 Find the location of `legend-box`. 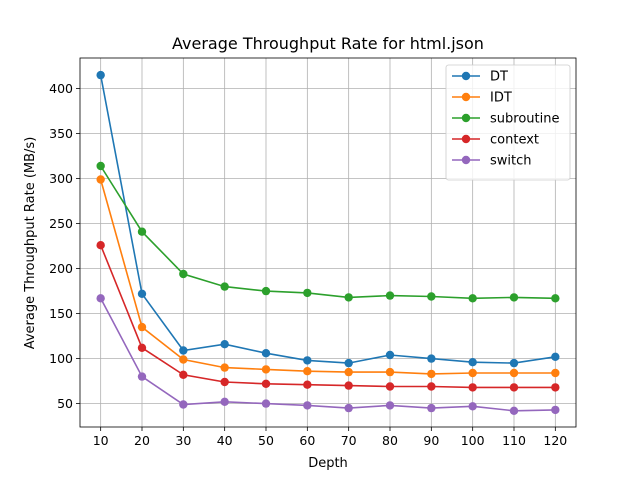

legend-box is located at coordinates (508, 122).